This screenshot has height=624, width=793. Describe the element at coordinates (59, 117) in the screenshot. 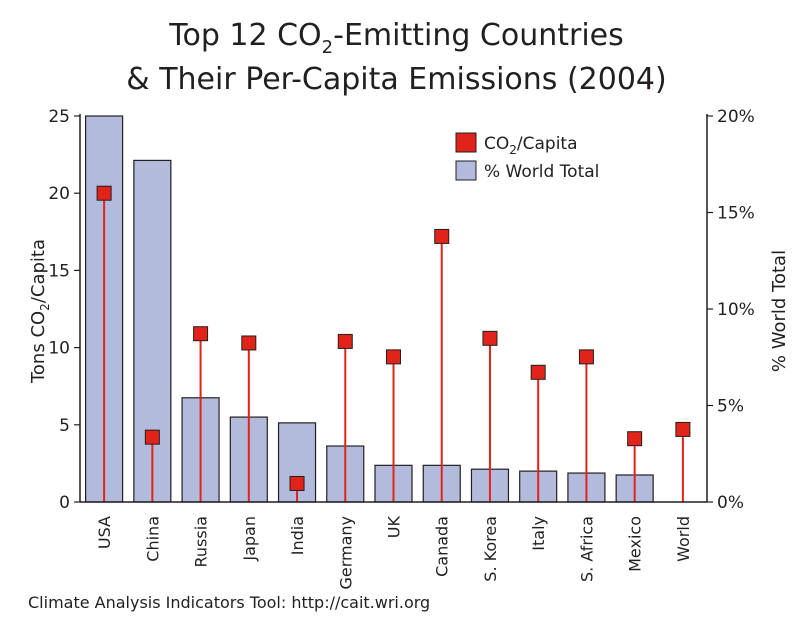

I see `left-tick-label: 25` at that location.